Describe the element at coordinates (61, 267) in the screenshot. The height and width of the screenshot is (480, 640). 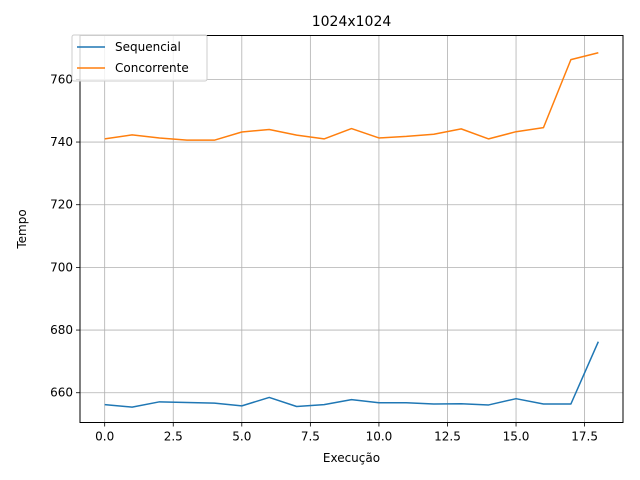
I see `y-tick-label: 700` at that location.